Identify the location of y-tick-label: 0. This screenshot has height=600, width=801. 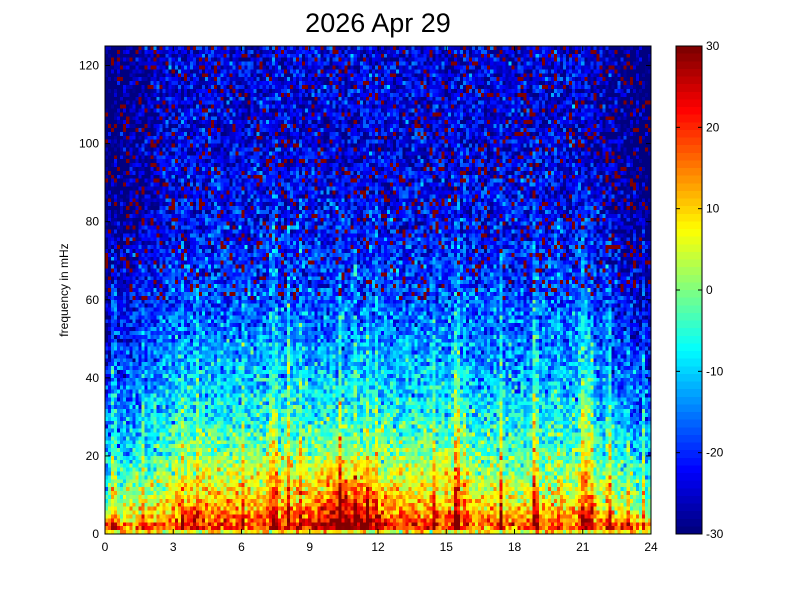
(95, 534).